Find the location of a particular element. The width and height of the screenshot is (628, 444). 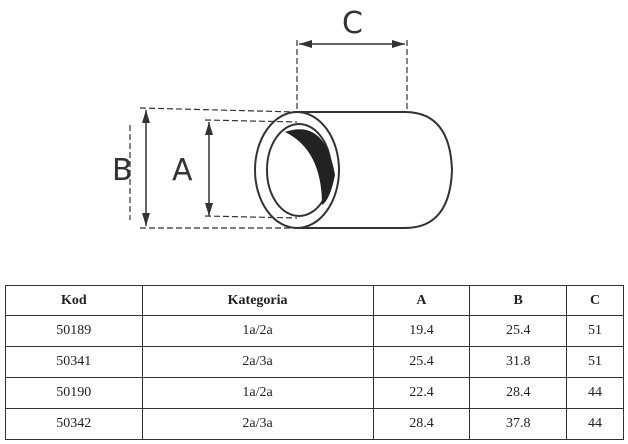

header-kod: Kod is located at coordinates (74, 300).